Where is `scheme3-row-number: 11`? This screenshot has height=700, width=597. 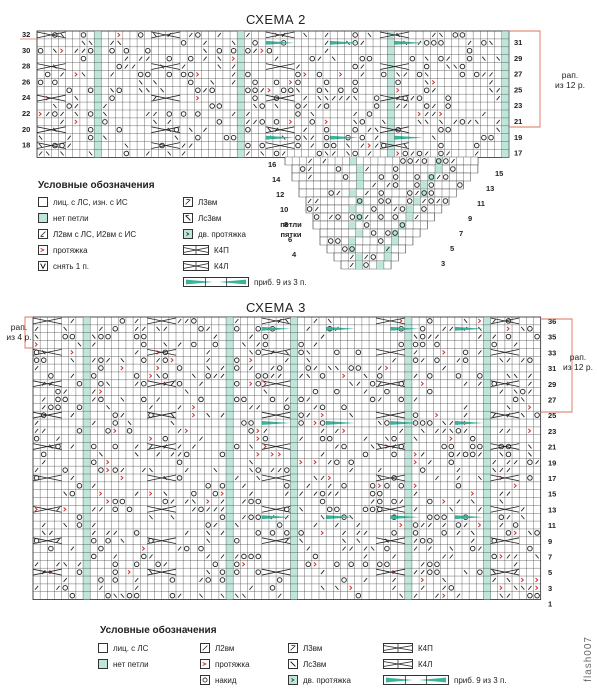 scheme3-row-number: 11 is located at coordinates (552, 525).